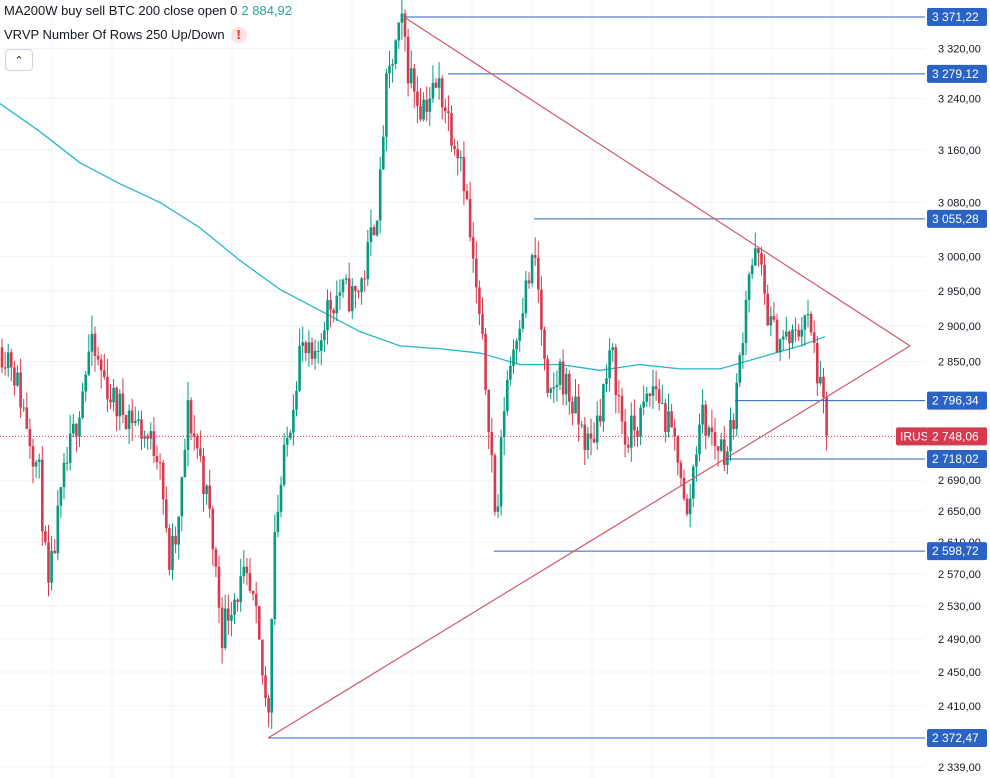 This screenshot has width=990, height=778. I want to click on symbol-tag, so click(912, 436).